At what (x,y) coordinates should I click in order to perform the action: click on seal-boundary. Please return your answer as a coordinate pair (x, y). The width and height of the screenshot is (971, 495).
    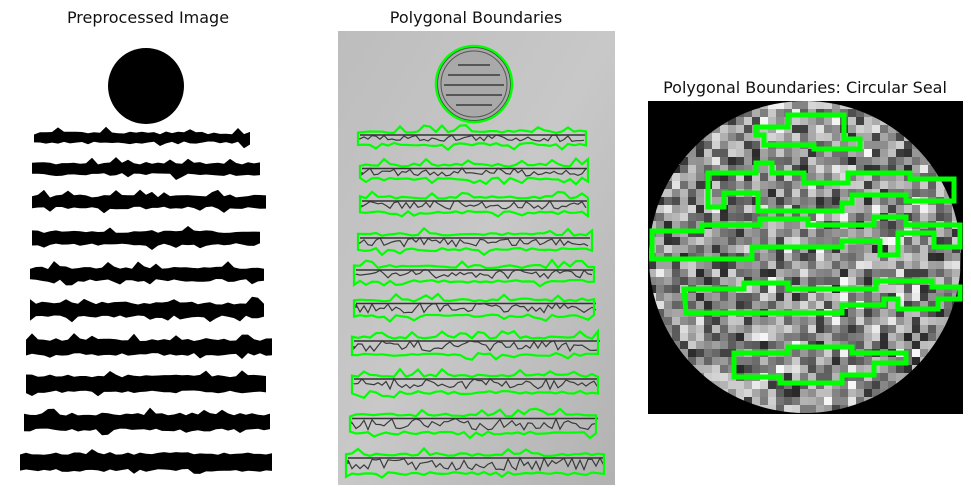
    Looking at the image, I should click on (474, 84).